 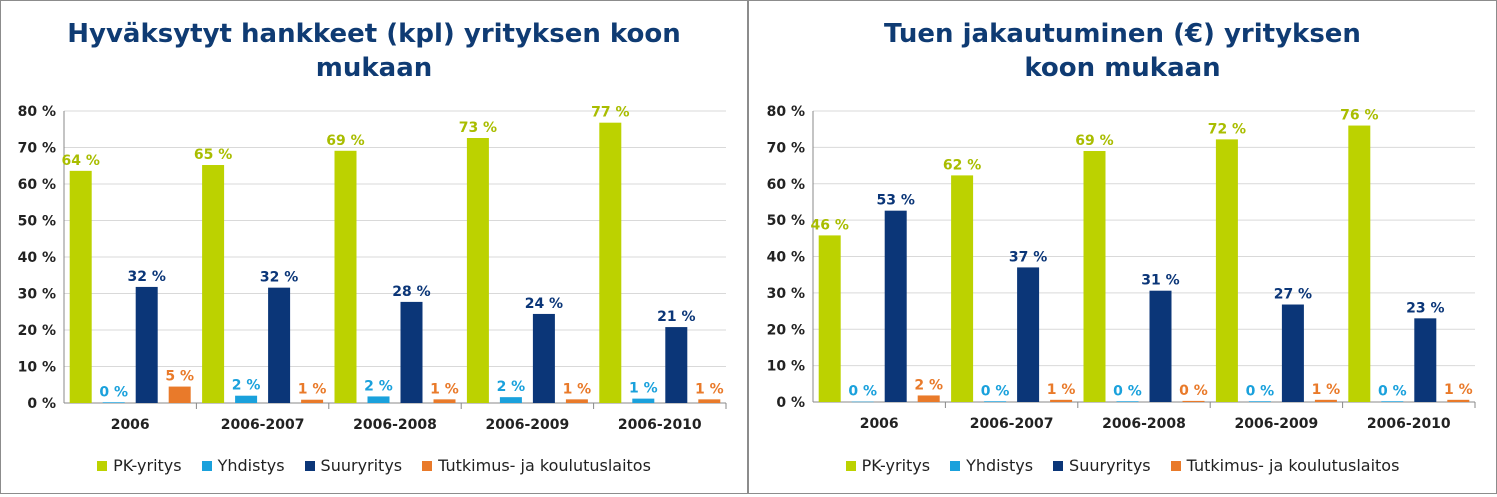 What do you see at coordinates (786, 294) in the screenshot?
I see `y-tick-label: 30 %` at bounding box center [786, 294].